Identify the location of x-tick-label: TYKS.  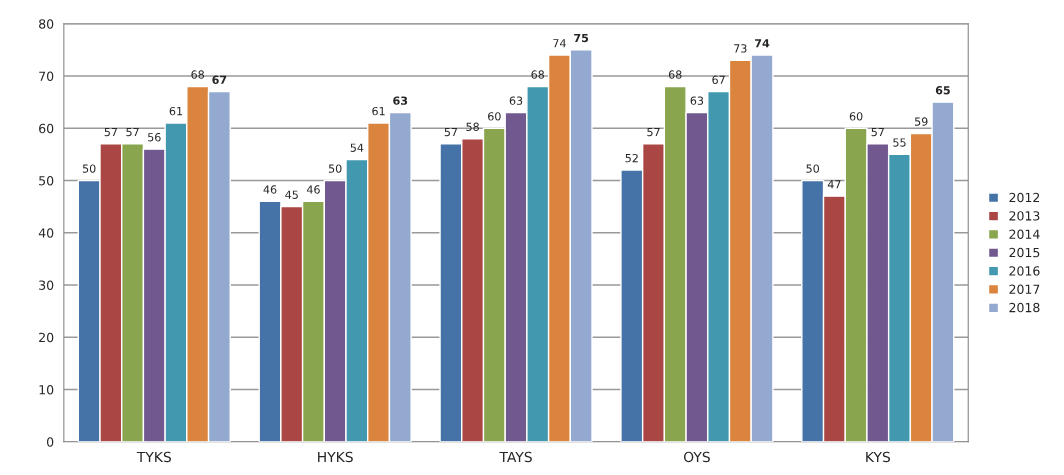
(153, 457).